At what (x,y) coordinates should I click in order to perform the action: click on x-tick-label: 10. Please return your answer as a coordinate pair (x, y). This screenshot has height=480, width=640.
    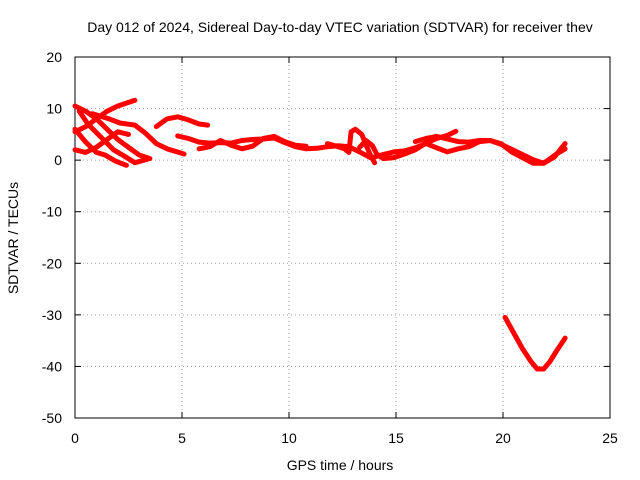
    Looking at the image, I should click on (289, 438).